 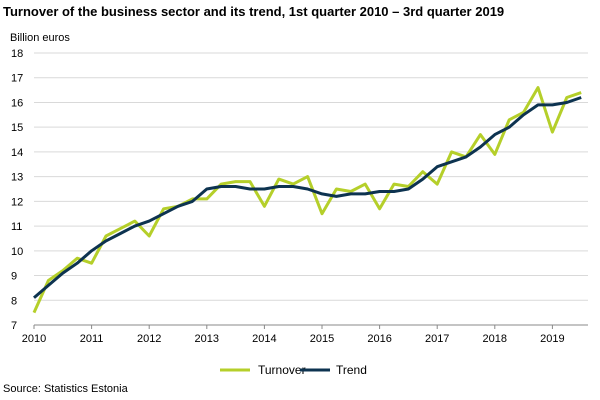 I want to click on x-tick-label: 2010, so click(x=34, y=339).